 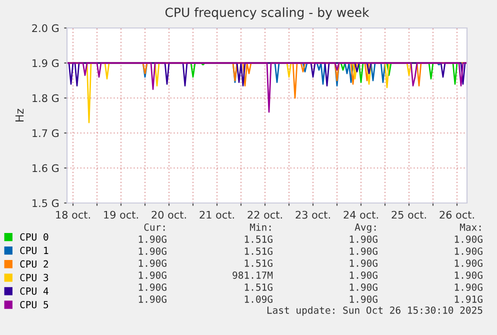 What do you see at coordinates (258, 299) in the screenshot?
I see `text: 1.09G` at bounding box center [258, 299].